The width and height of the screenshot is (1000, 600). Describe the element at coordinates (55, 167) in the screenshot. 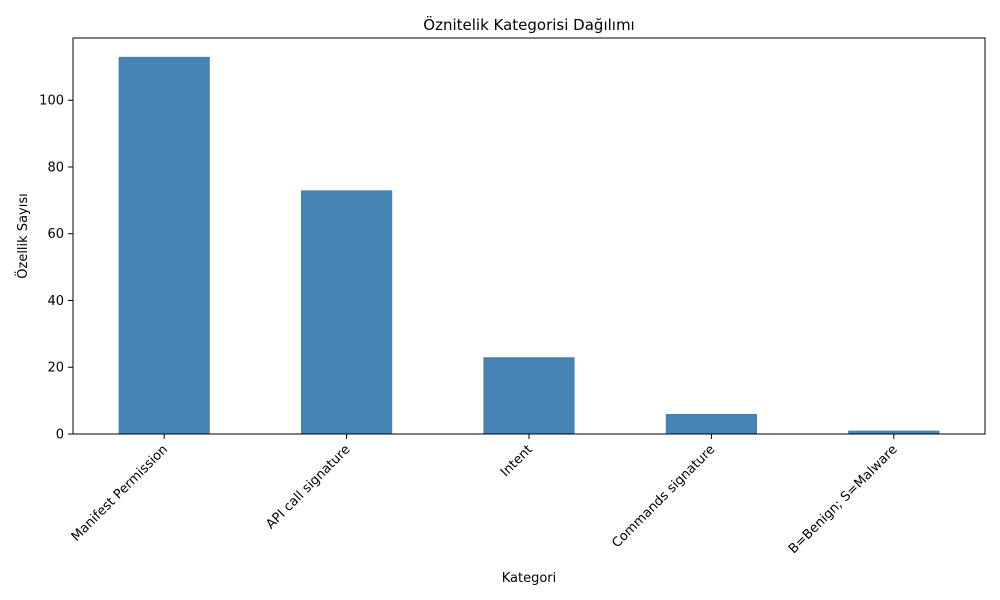

I see `y-tick-label: 80` at that location.